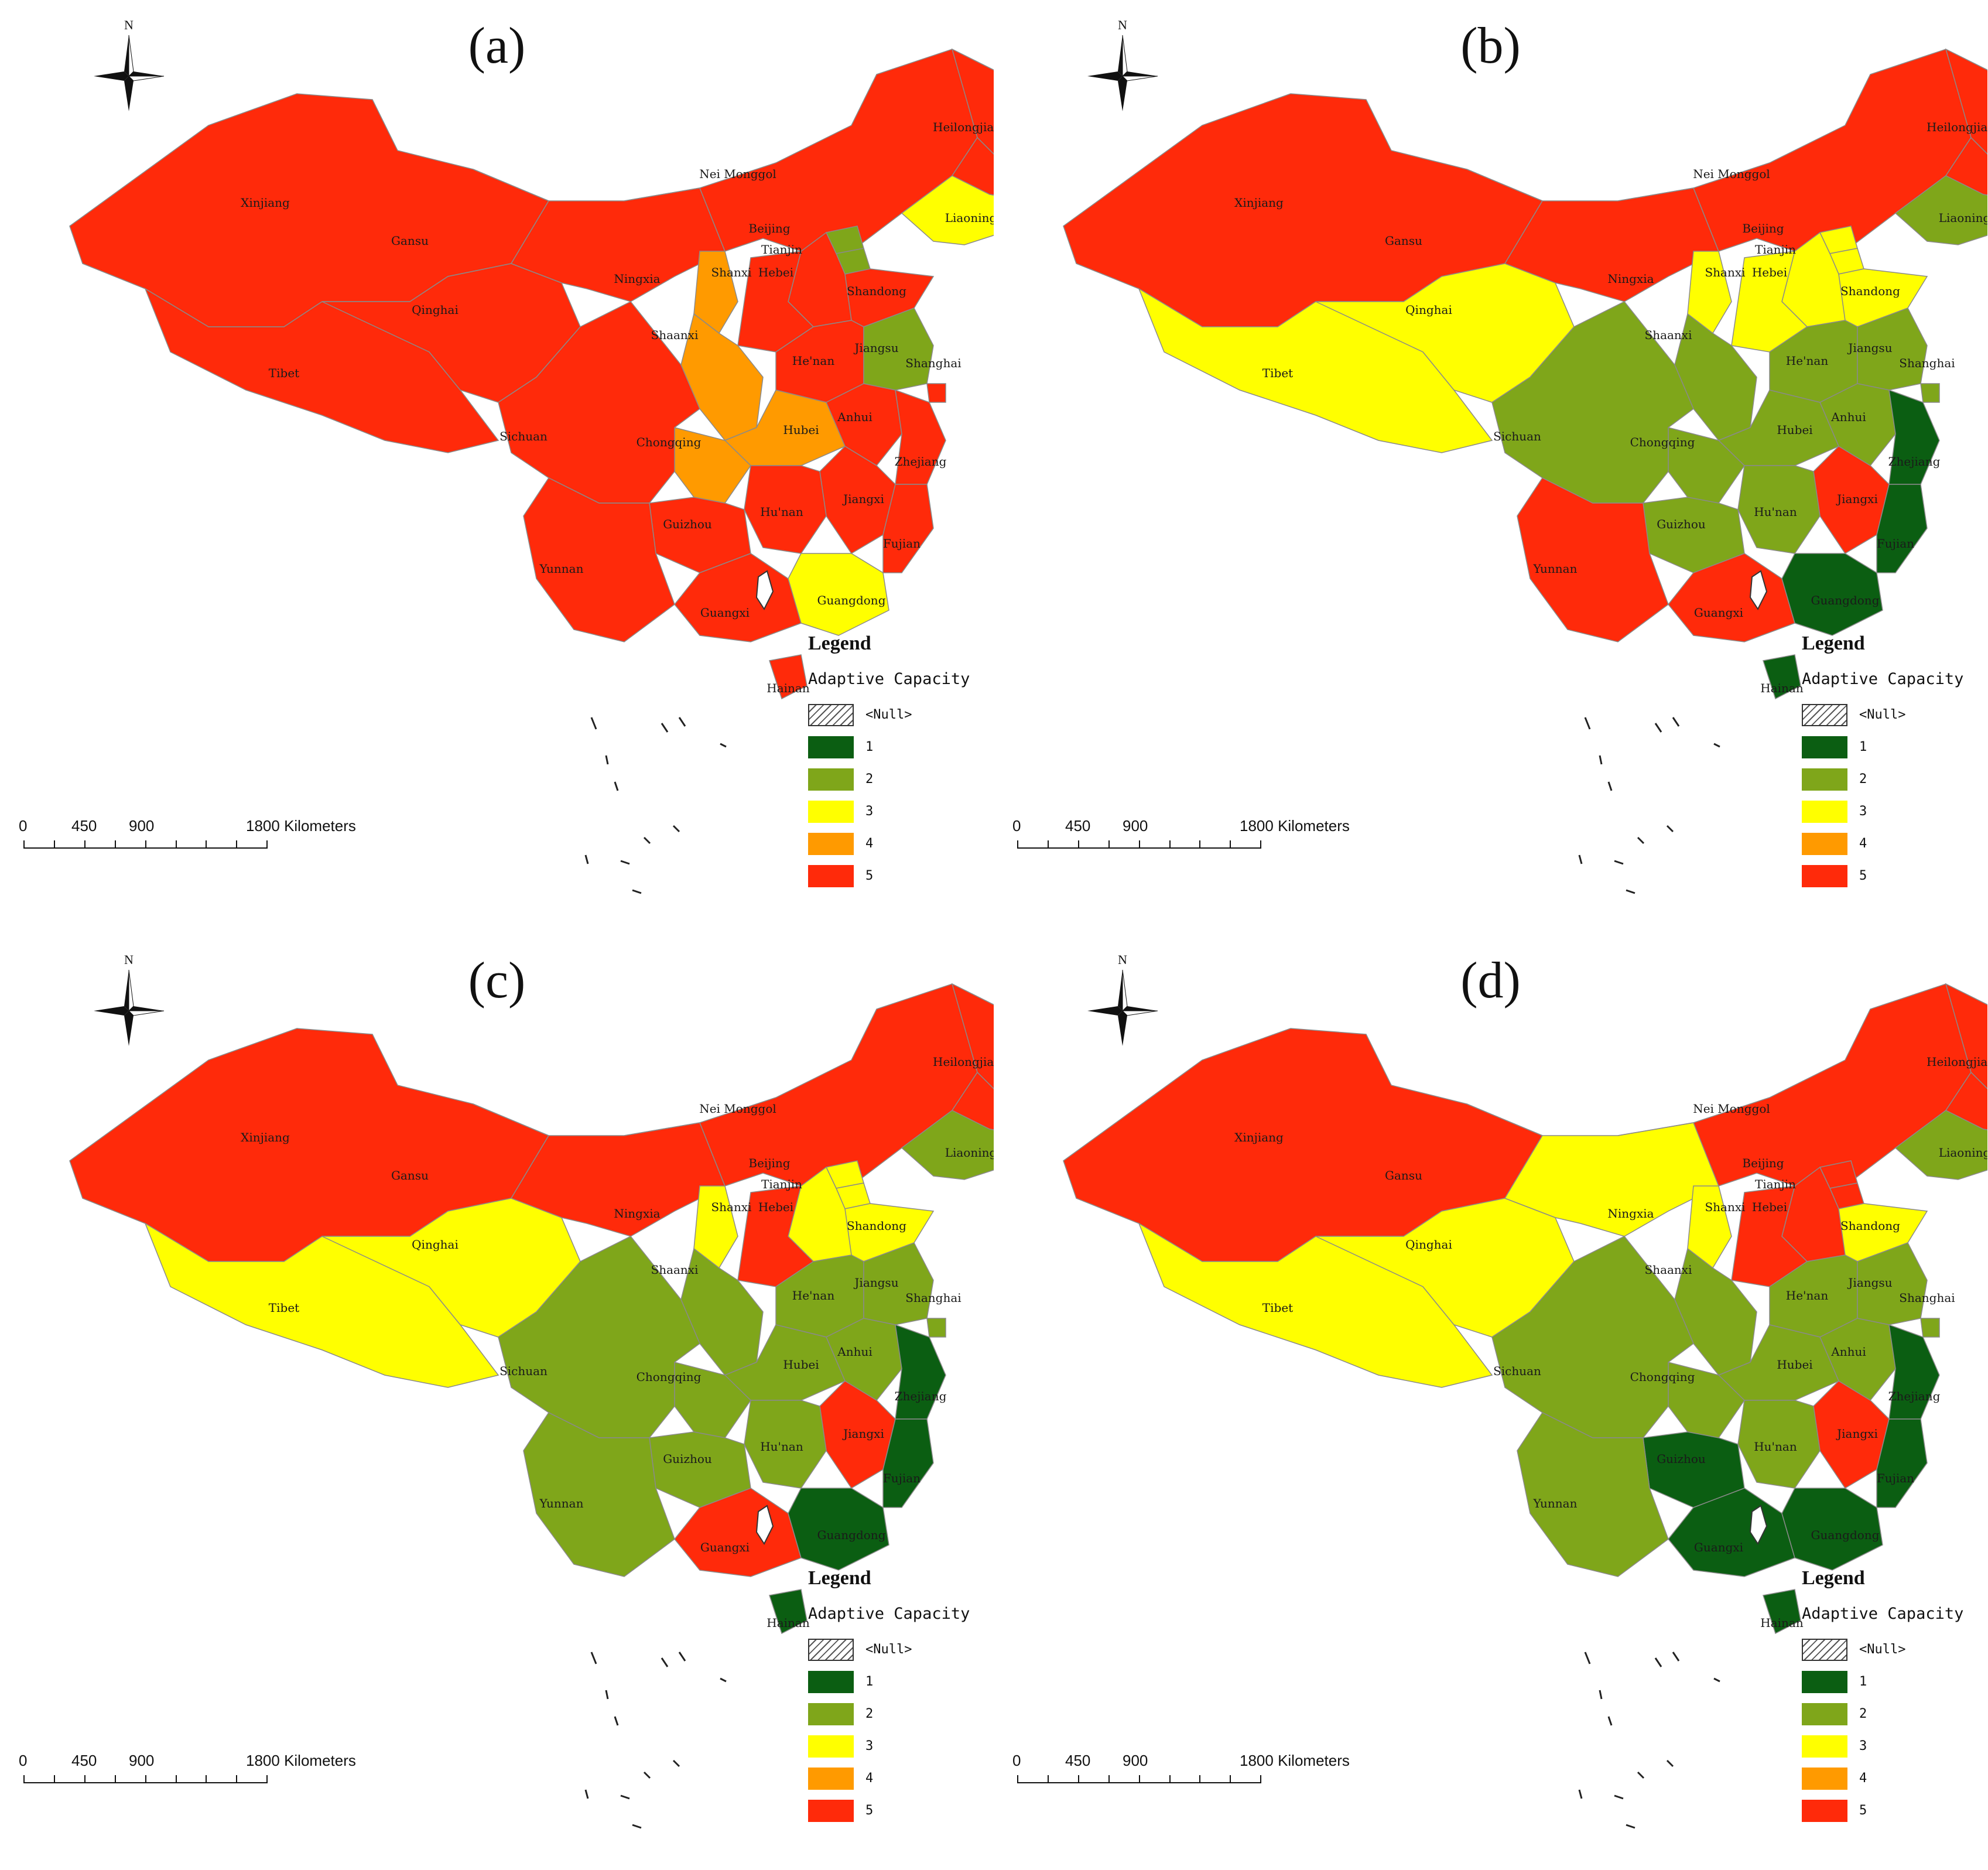 The width and height of the screenshot is (1988, 1870). What do you see at coordinates (1870, 1226) in the screenshot?
I see `province-label: Shandong` at bounding box center [1870, 1226].